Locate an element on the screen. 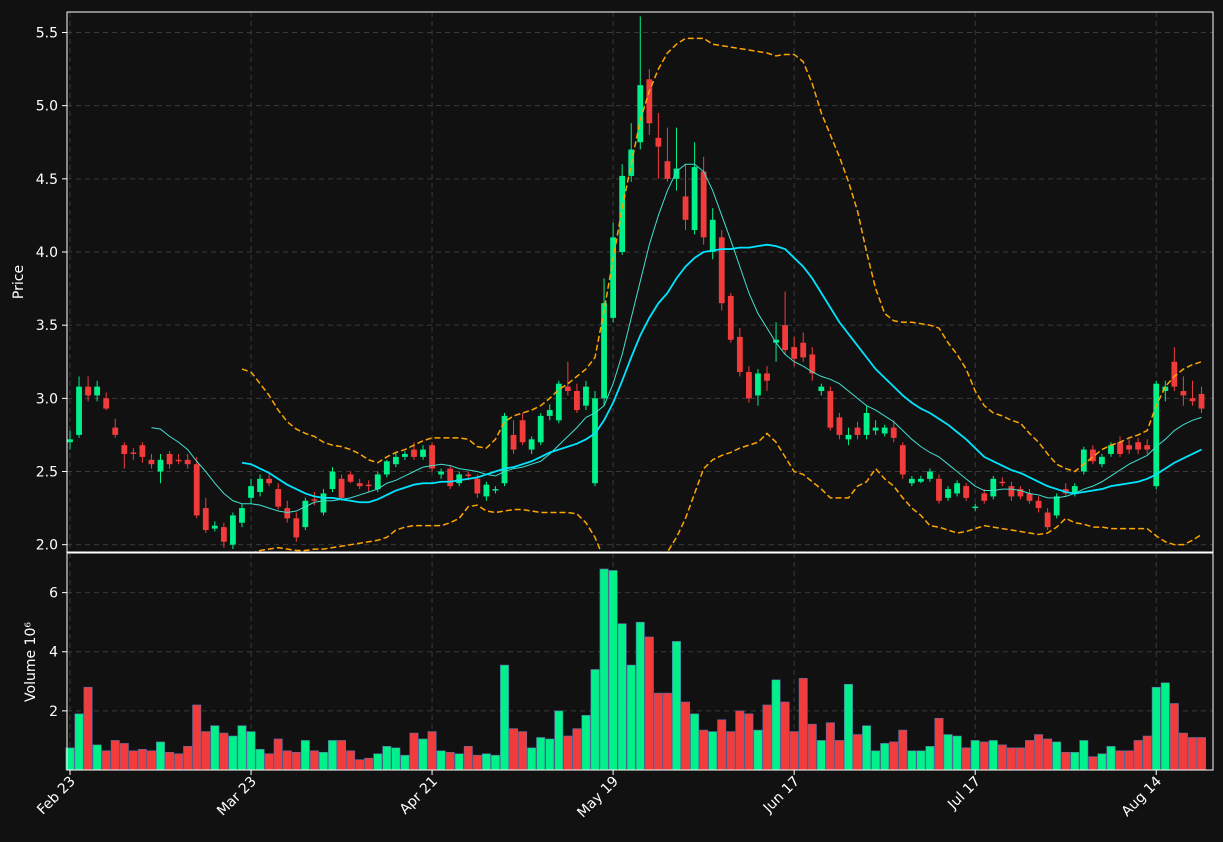  price-axis-label: Price is located at coordinates (19, 282).